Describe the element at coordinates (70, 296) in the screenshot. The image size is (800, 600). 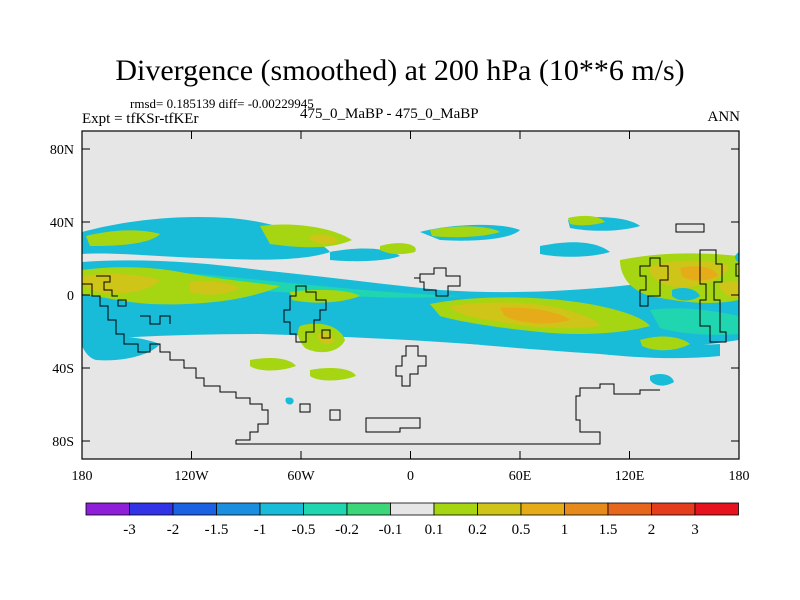
I see `lat-tick-label: 0` at that location.